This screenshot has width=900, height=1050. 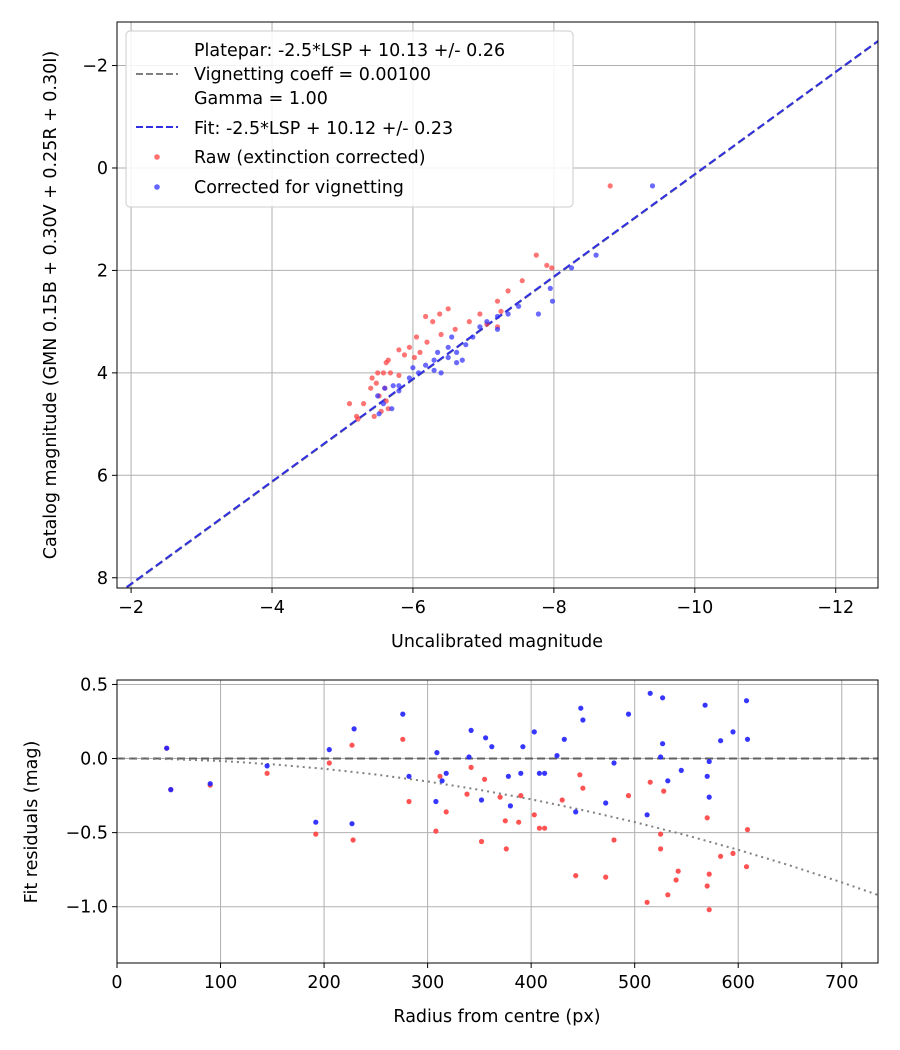 I want to click on bottom-scatter-points, so click(x=457, y=801).